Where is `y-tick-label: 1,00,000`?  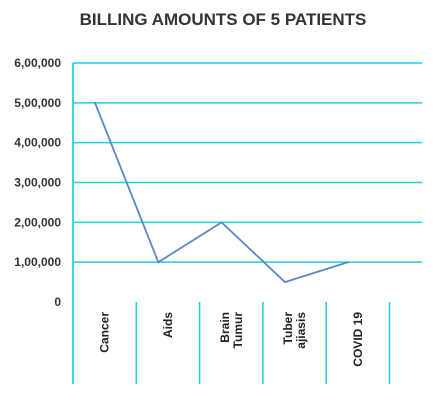 y-tick-label: 1,00,000 is located at coordinates (37, 262).